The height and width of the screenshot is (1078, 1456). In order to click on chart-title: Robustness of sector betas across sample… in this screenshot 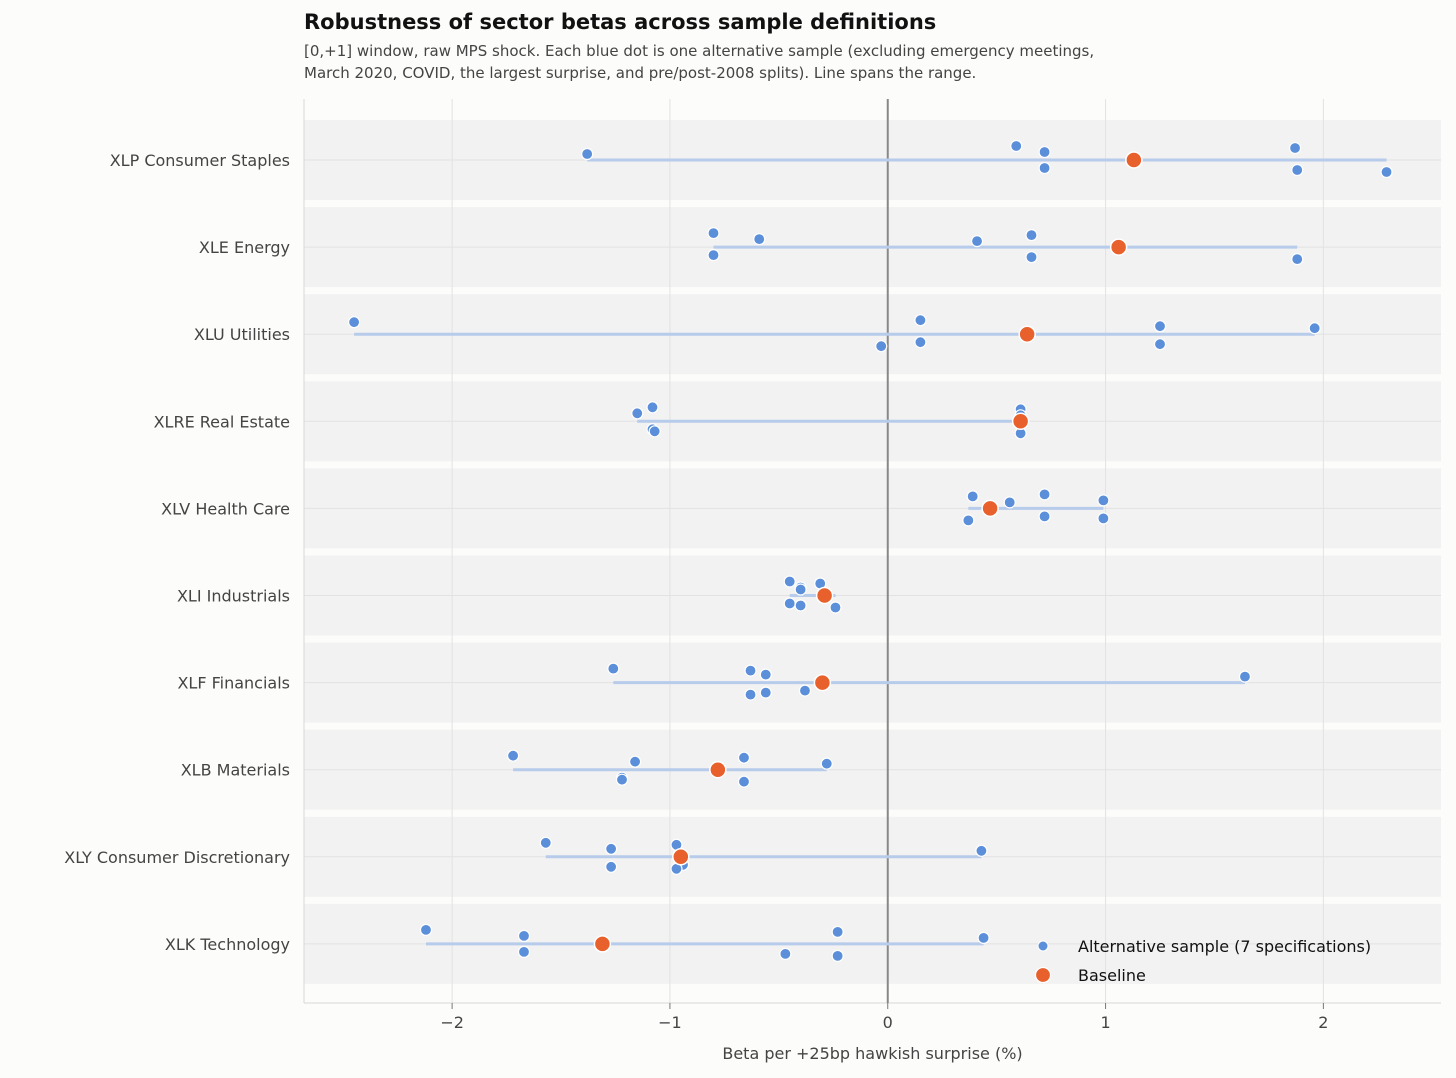, I will do `click(620, 22)`.